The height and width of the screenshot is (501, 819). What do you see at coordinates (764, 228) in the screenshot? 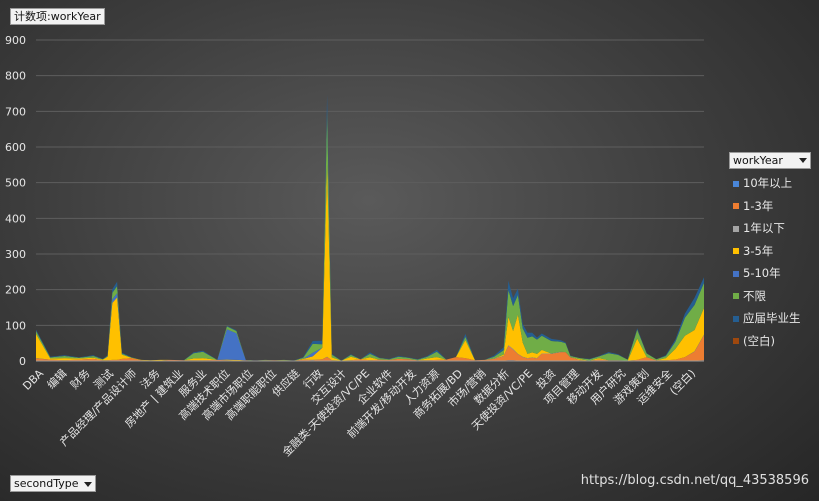
I see `legend-label: 1年以下` at bounding box center [764, 228].